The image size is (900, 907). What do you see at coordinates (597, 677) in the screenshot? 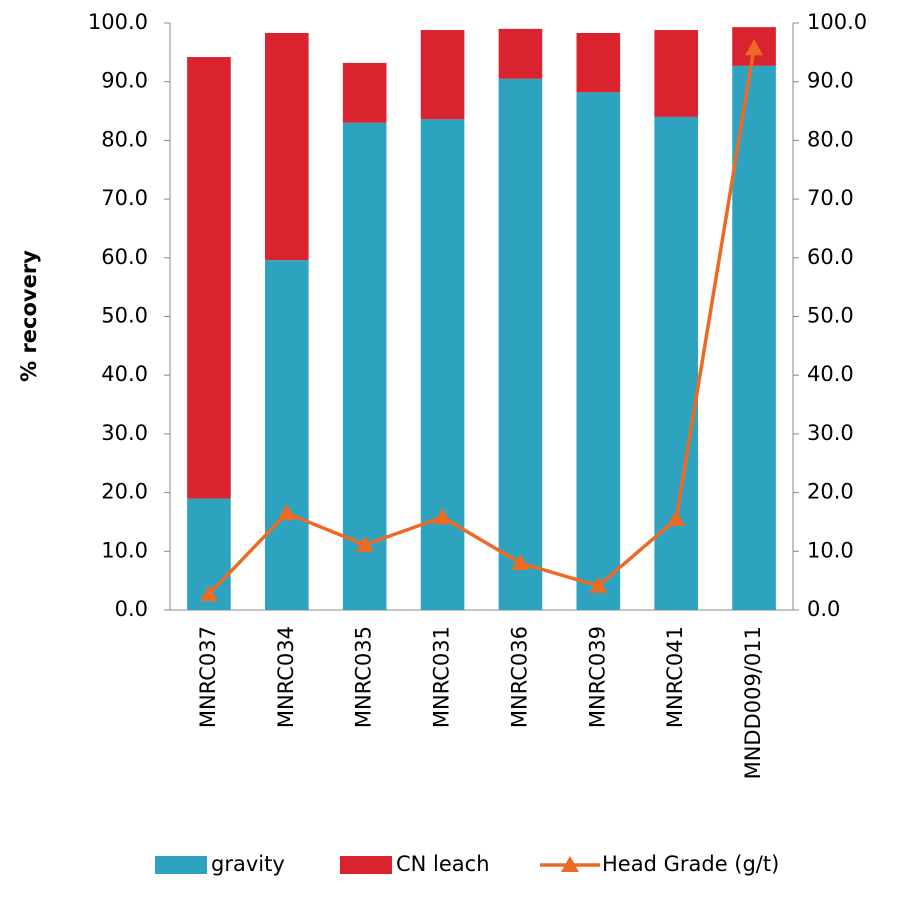
I see `x-tick-label: MNRC039` at bounding box center [597, 677].